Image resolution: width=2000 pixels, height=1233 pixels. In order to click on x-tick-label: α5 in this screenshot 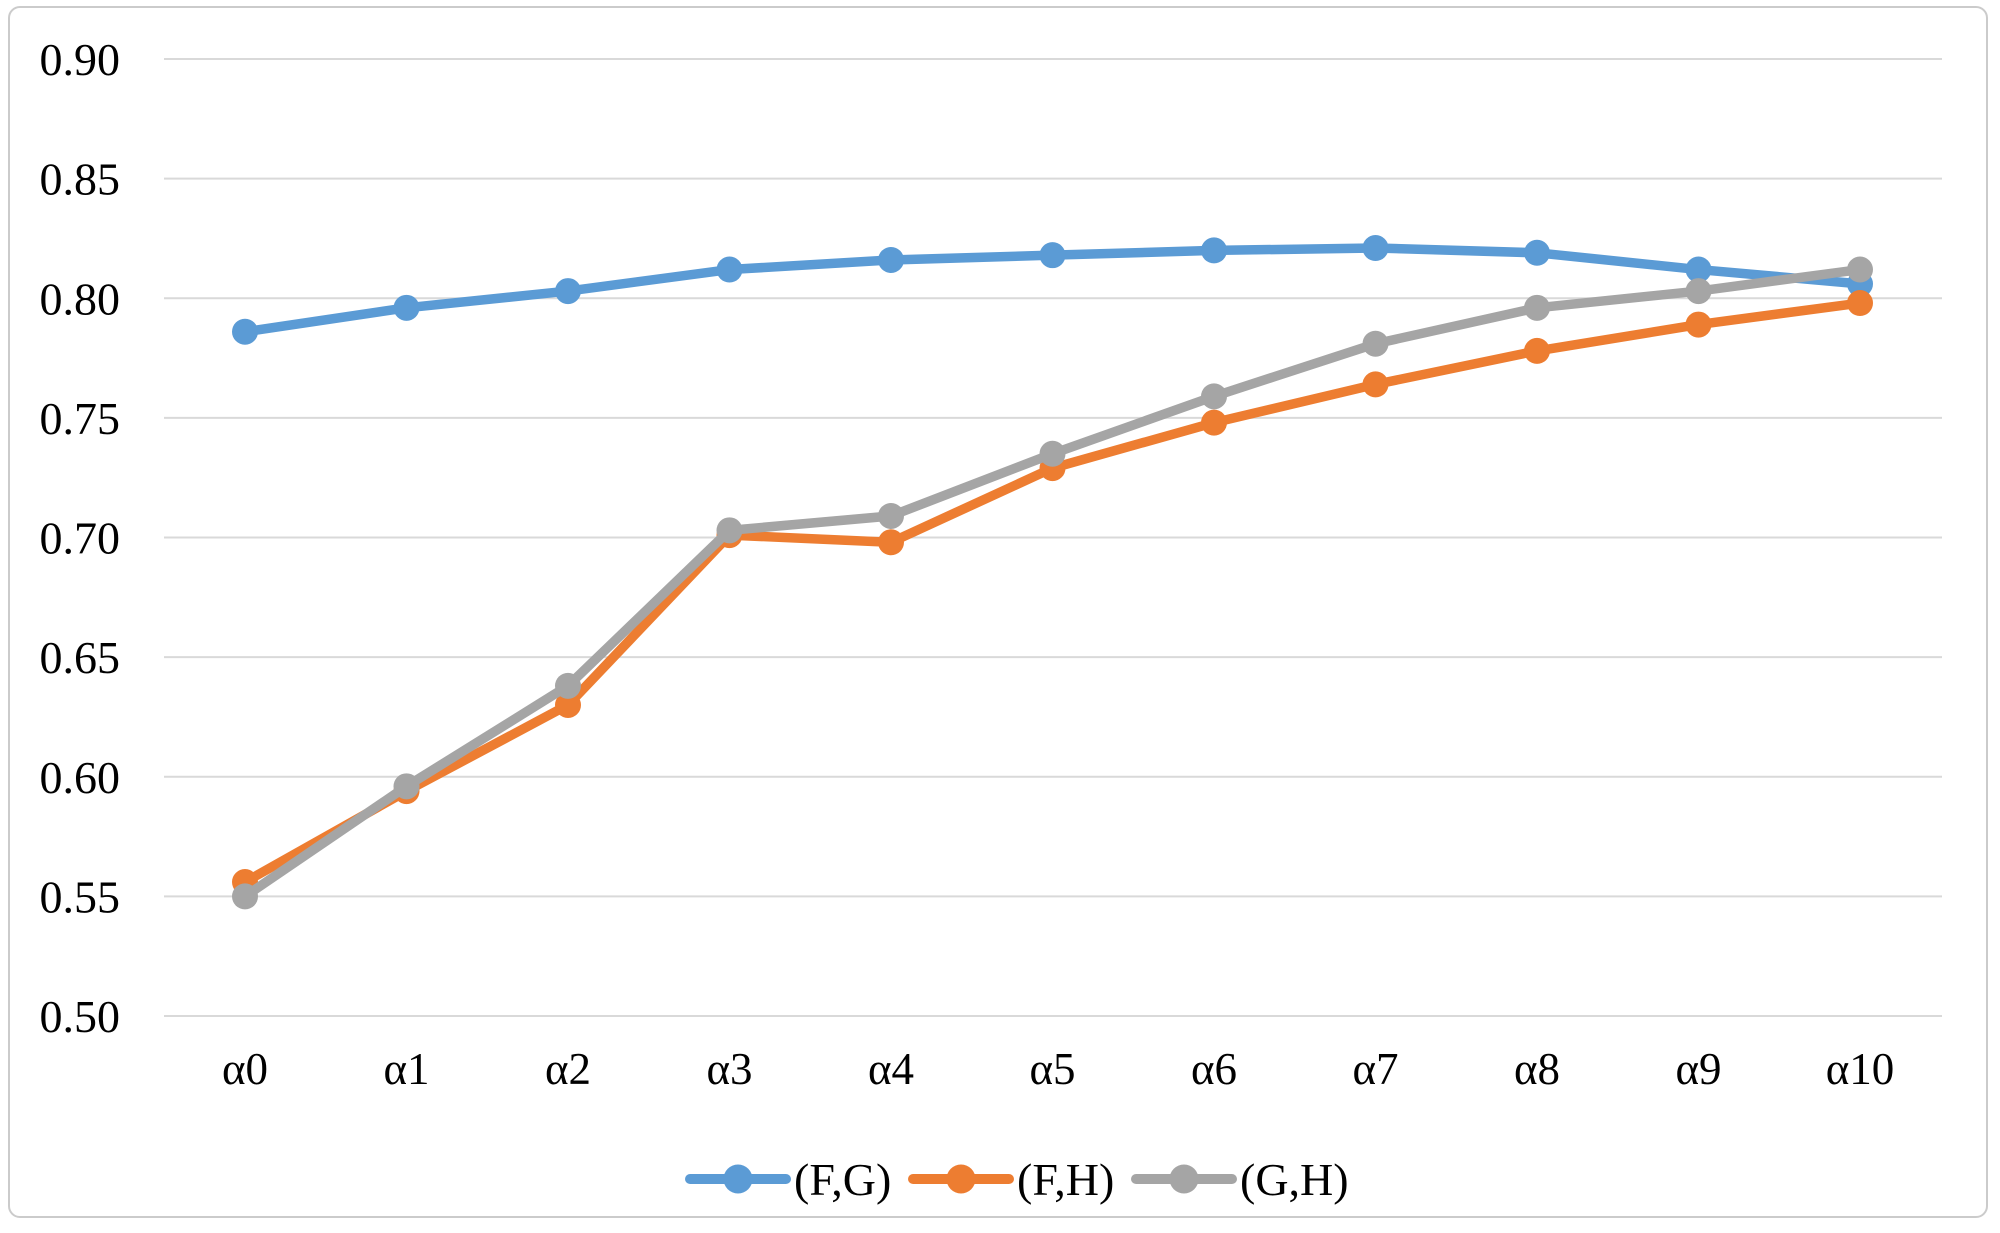, I will do `click(1052, 1069)`.